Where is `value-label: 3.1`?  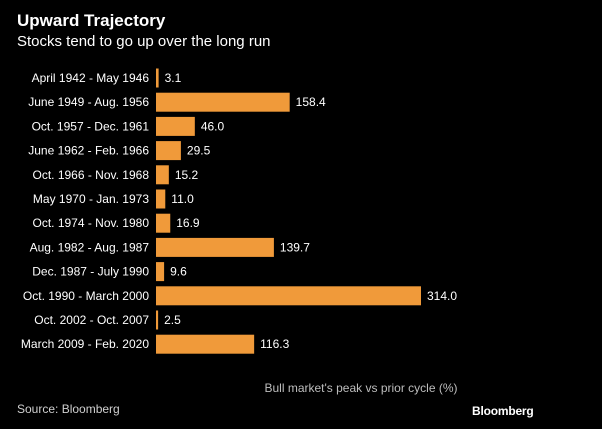
value-label: 3.1 is located at coordinates (173, 78).